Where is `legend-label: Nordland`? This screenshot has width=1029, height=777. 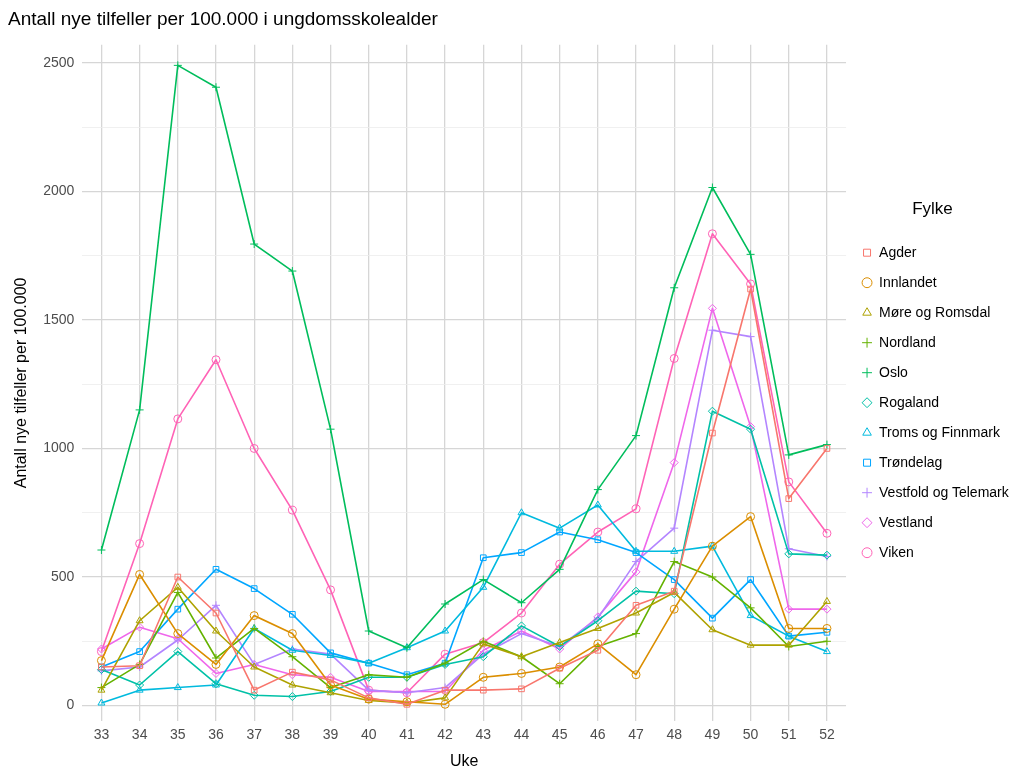
legend-label: Nordland is located at coordinates (907, 341).